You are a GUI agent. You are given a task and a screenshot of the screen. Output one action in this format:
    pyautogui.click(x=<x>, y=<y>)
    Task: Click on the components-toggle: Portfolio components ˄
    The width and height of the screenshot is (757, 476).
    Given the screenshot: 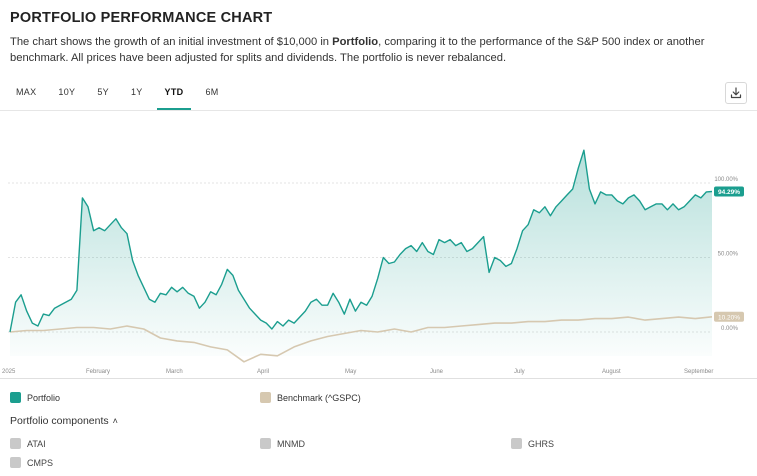 What is the action you would take?
    pyautogui.click(x=64, y=421)
    